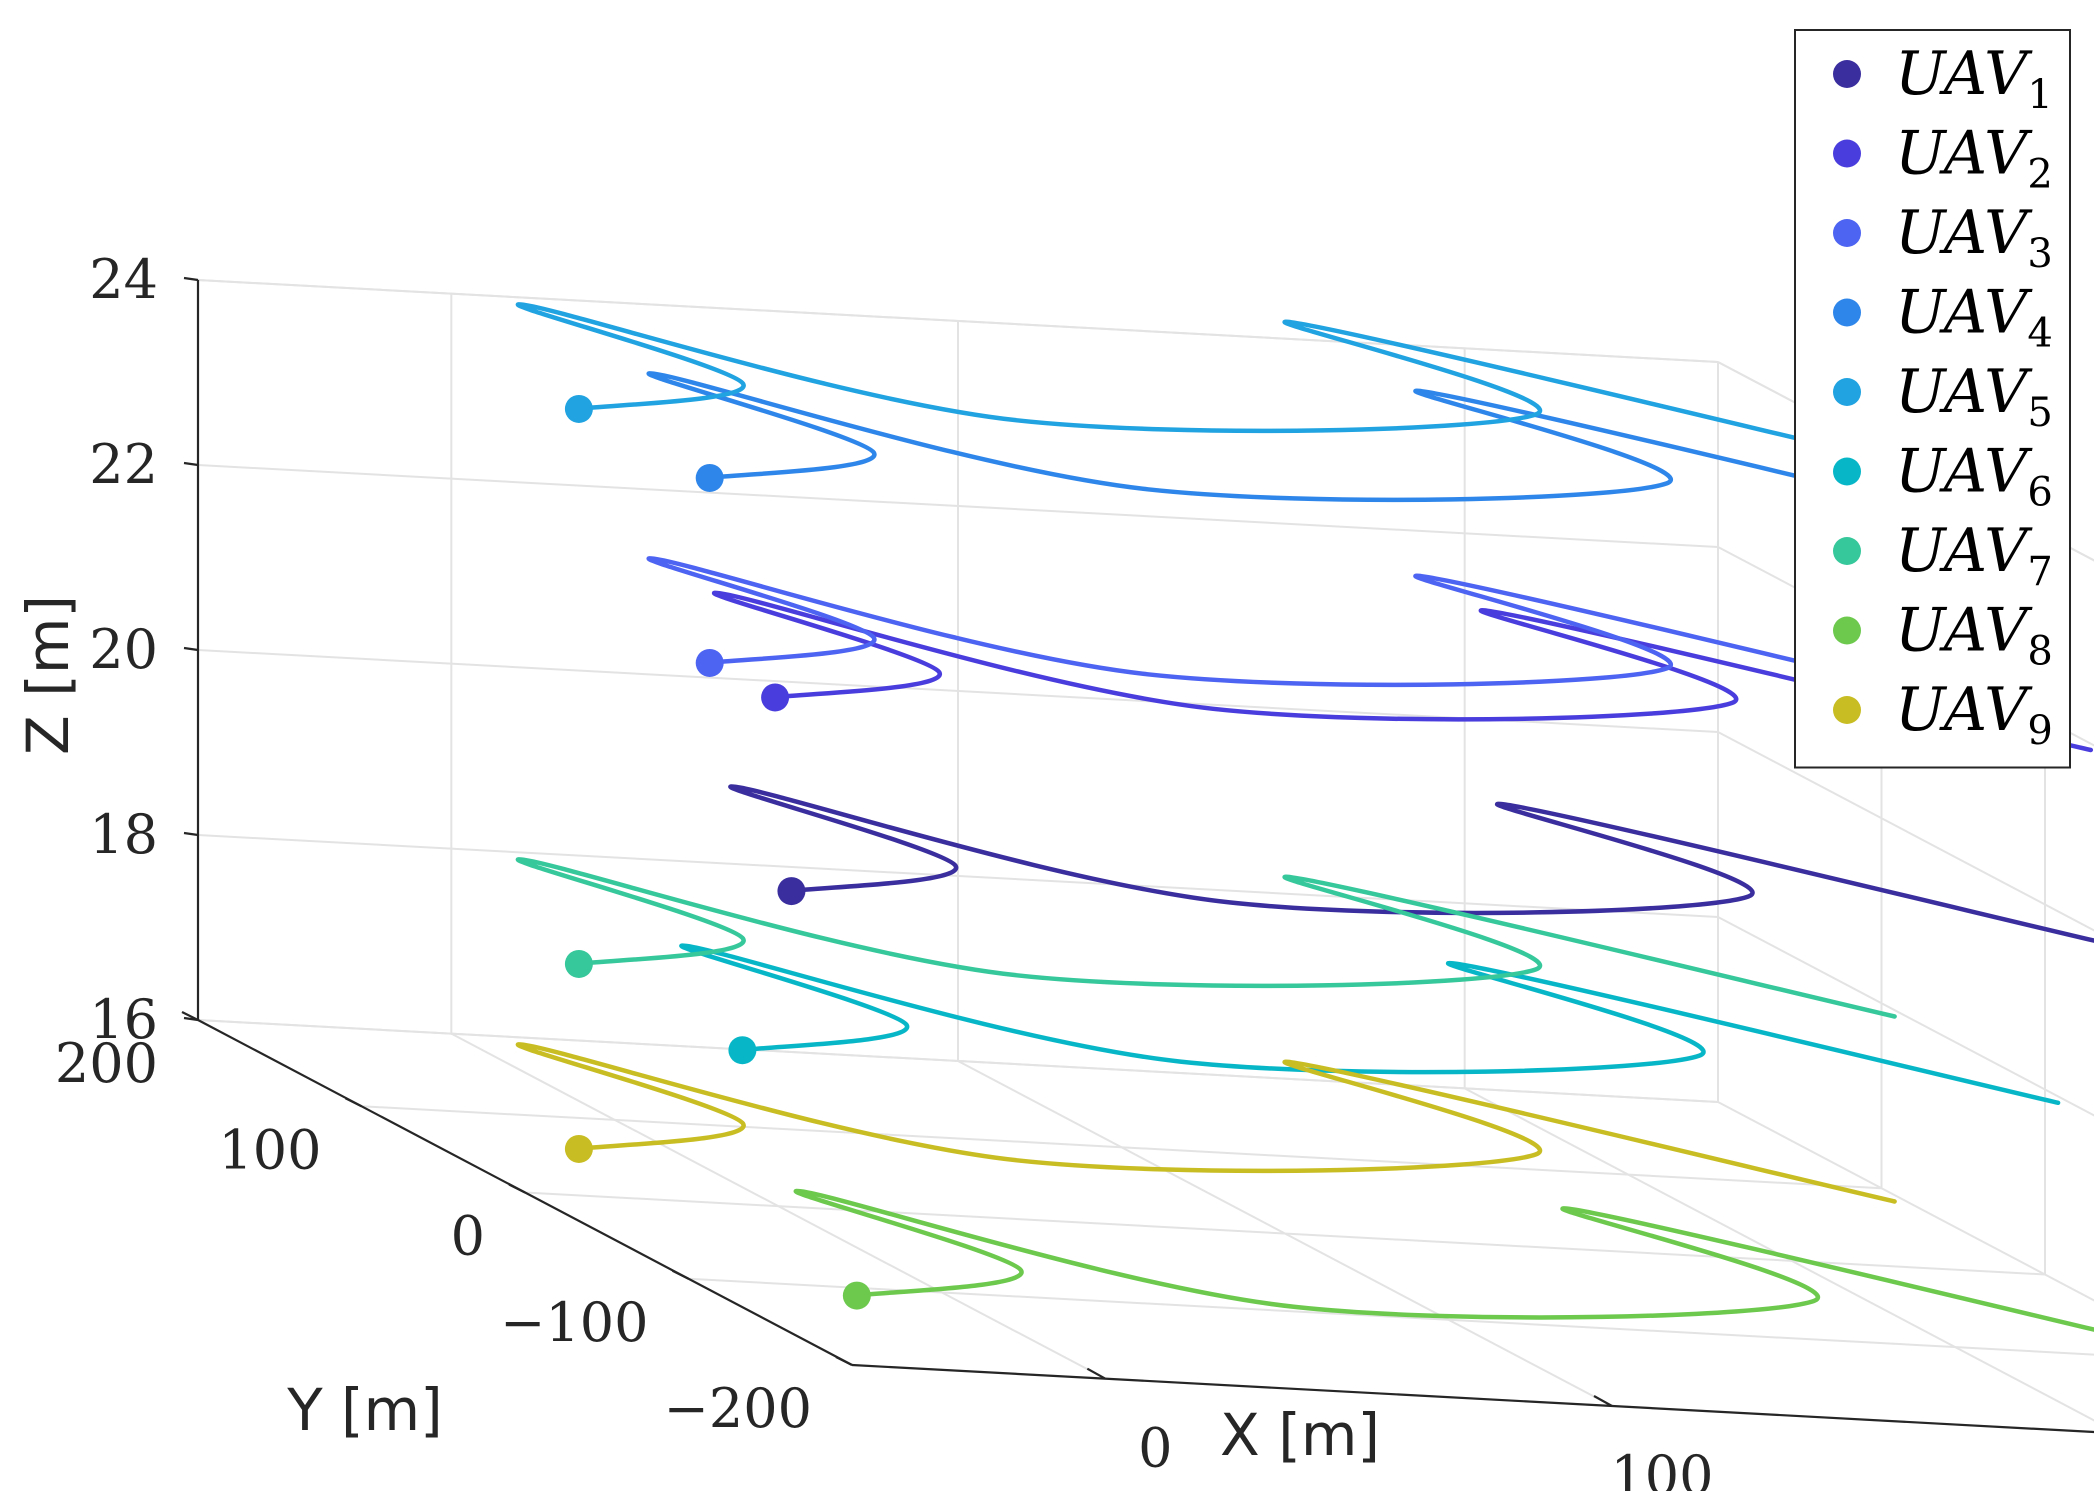 The image size is (2094, 1491). Describe the element at coordinates (269, 1149) in the screenshot. I see `y-tick-label: 100` at that location.